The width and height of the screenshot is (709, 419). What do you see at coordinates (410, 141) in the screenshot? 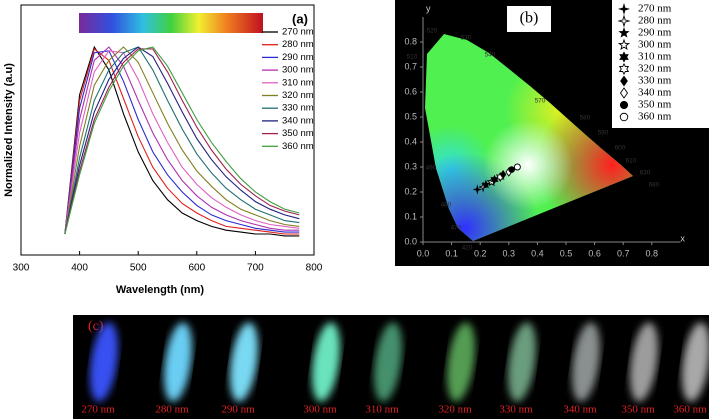
I see `y-tick-label: 0.4` at bounding box center [410, 141].